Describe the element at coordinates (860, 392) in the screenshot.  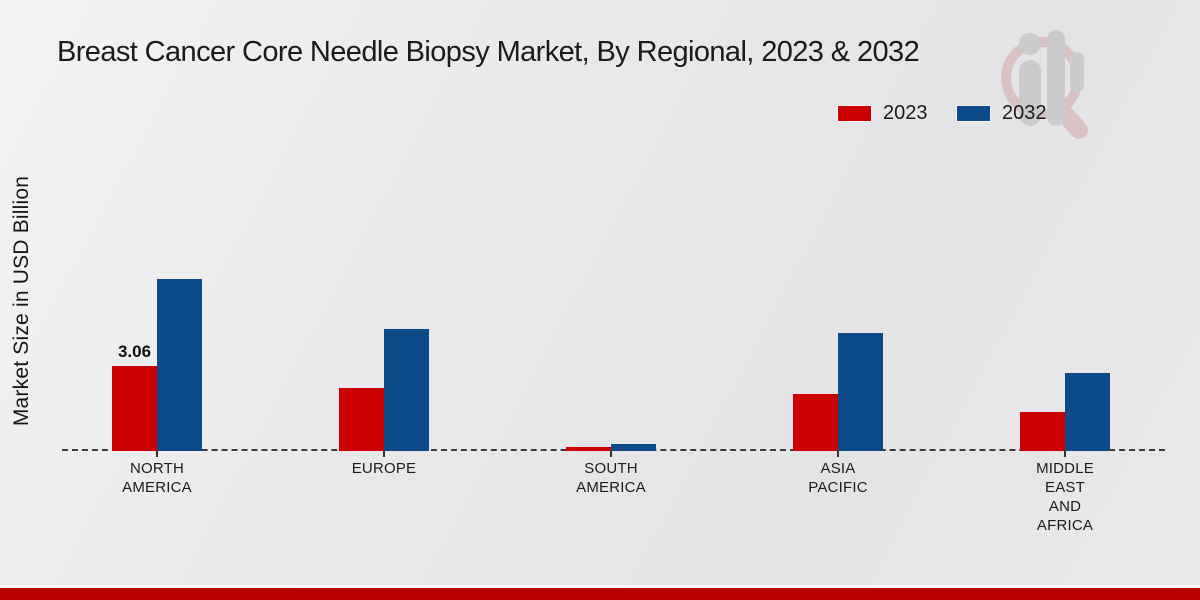
I see `bar-2032-asia-pacific` at that location.